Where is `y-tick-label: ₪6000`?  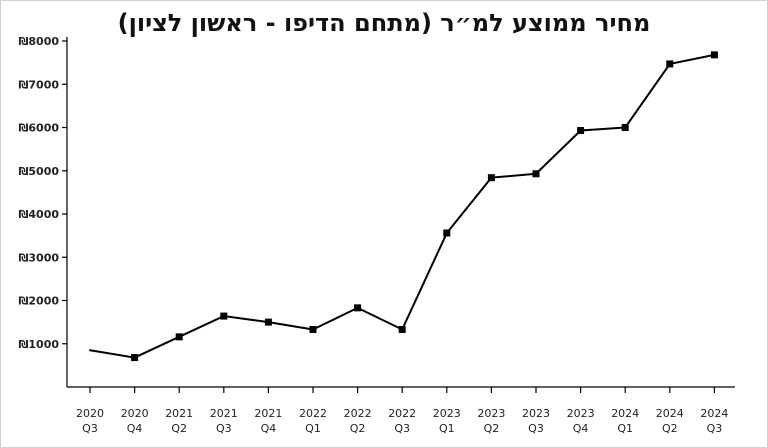 y-tick-label: ₪6000 is located at coordinates (38, 128).